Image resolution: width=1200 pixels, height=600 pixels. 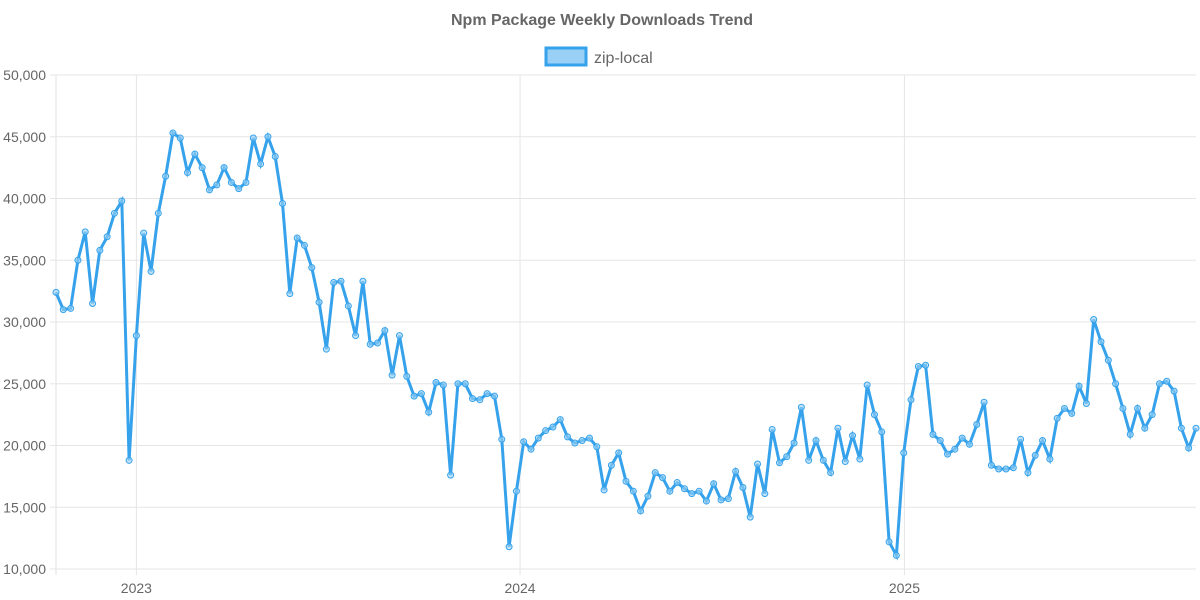 I want to click on legend: zip-local, so click(x=598, y=56).